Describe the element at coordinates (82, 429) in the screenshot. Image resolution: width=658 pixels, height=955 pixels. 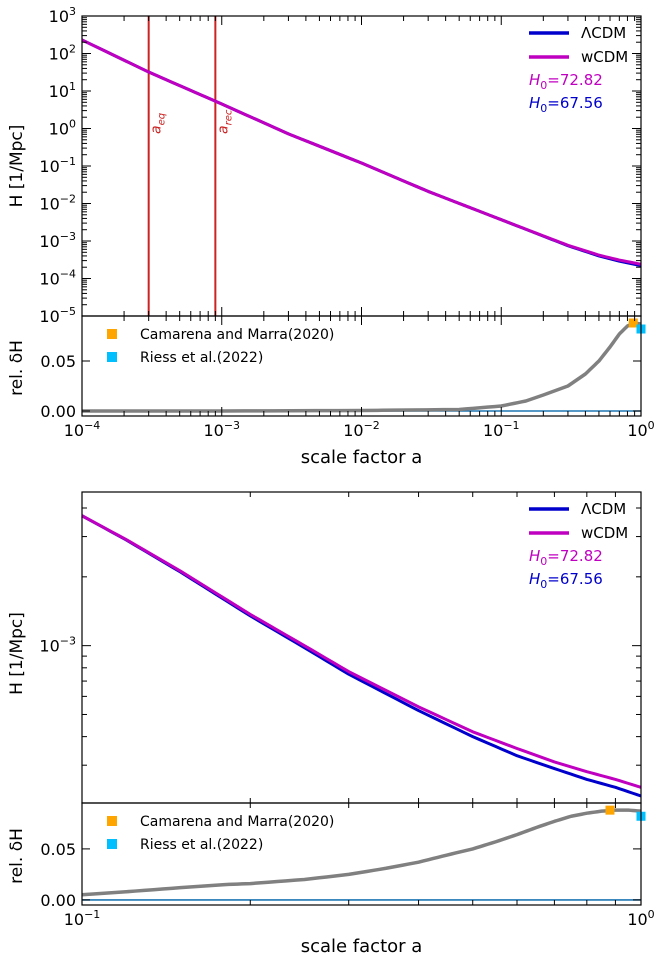
I see `x-tick-label-resid-top: 10⁻⁴` at that location.